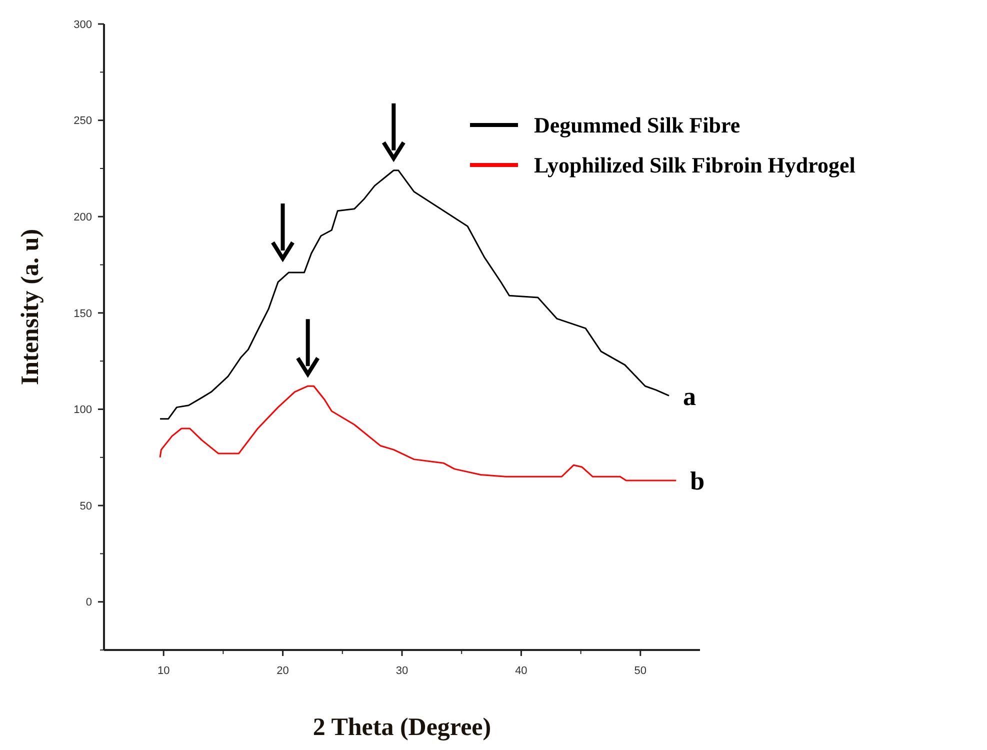  Describe the element at coordinates (83, 314) in the screenshot. I see `y-tick-label: 150` at that location.